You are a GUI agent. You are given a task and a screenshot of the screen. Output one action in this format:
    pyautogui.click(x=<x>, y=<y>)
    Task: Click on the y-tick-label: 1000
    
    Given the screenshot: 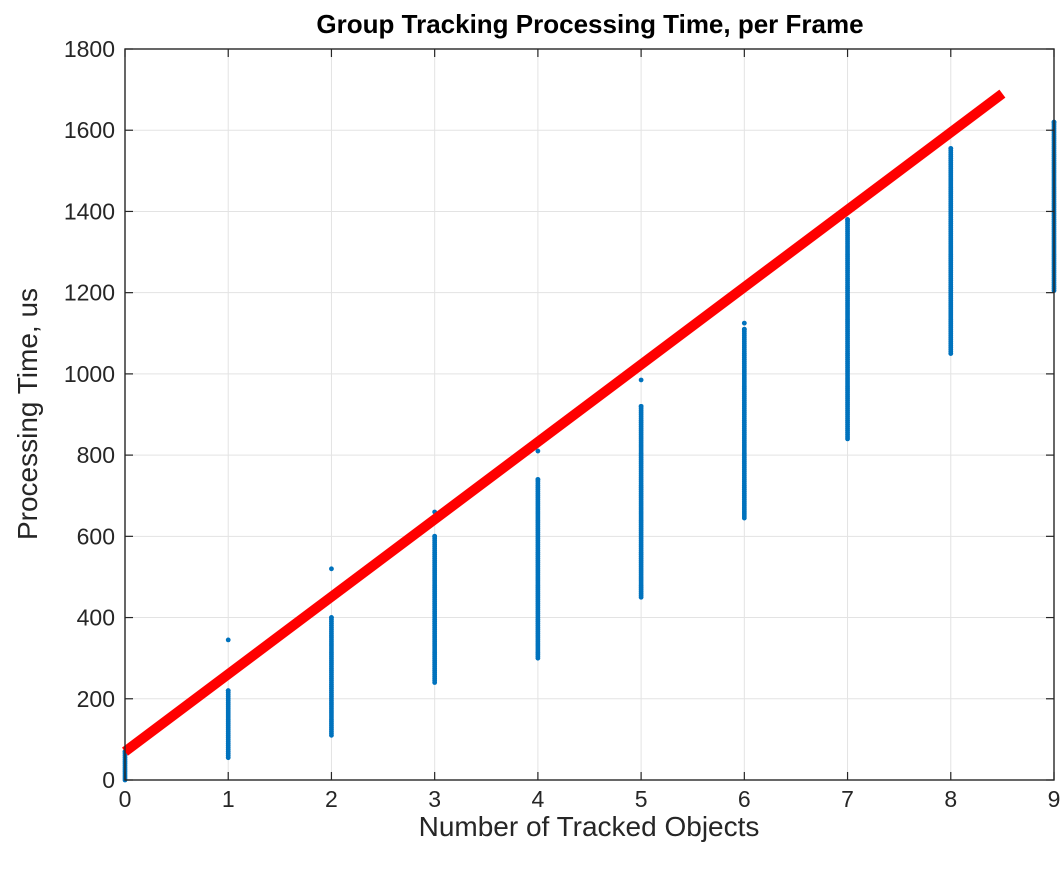 What is the action you would take?
    pyautogui.click(x=89, y=374)
    